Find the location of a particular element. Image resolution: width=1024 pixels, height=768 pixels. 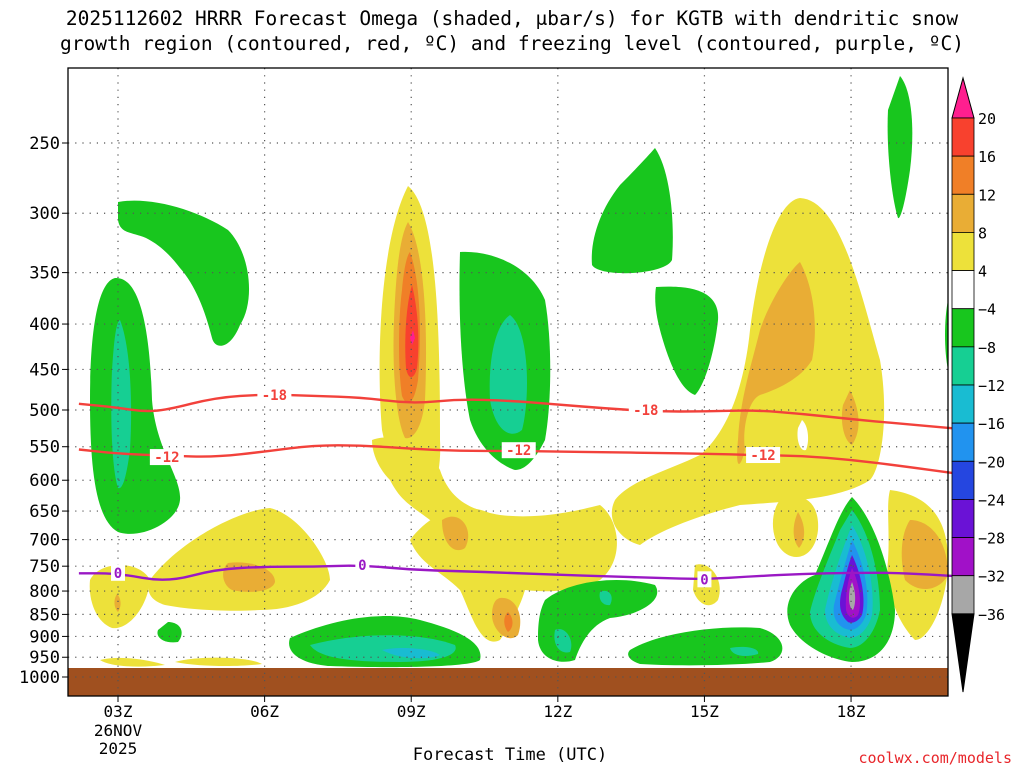

y-tick-label: 1000 is located at coordinates (39, 678).